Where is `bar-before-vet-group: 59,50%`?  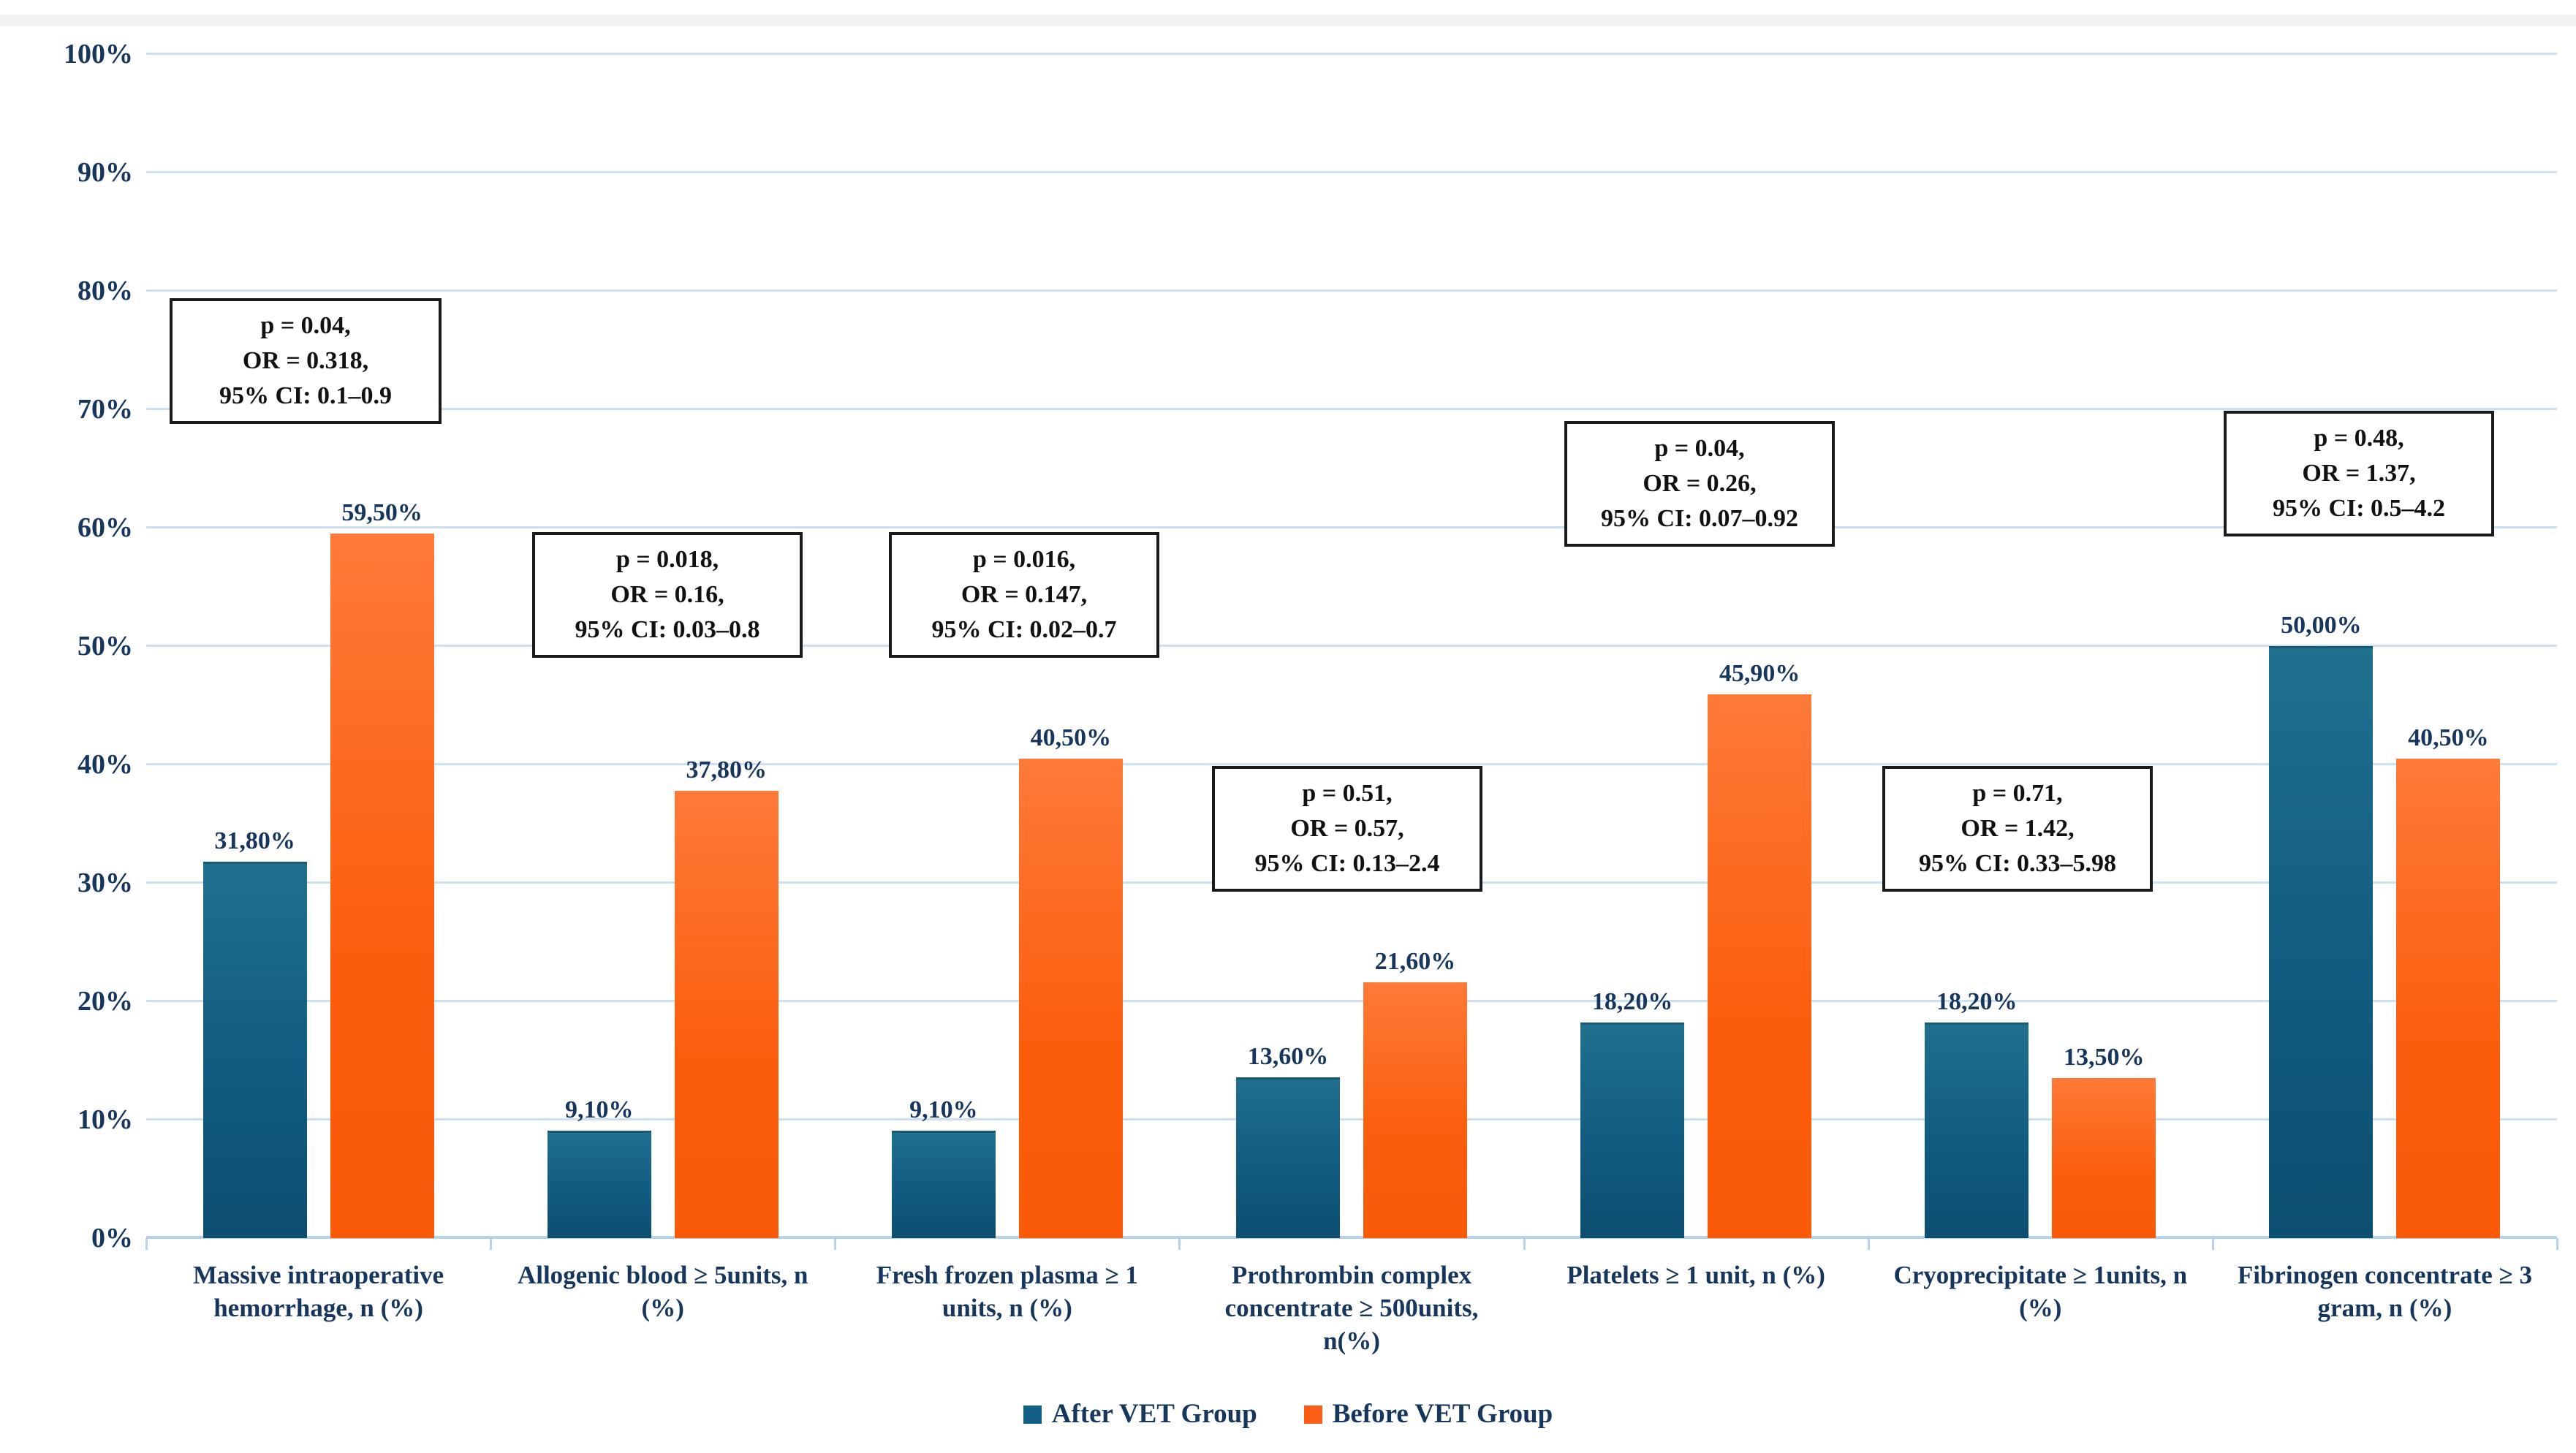 bar-before-vet-group: 59,50% is located at coordinates (382, 869).